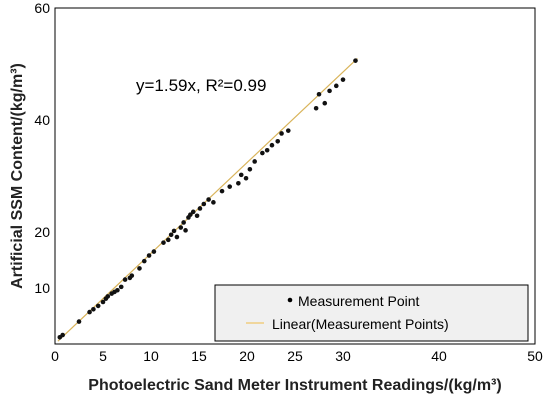  I want to click on y-axis-ticks: 10 20 40 60, so click(42, 148).